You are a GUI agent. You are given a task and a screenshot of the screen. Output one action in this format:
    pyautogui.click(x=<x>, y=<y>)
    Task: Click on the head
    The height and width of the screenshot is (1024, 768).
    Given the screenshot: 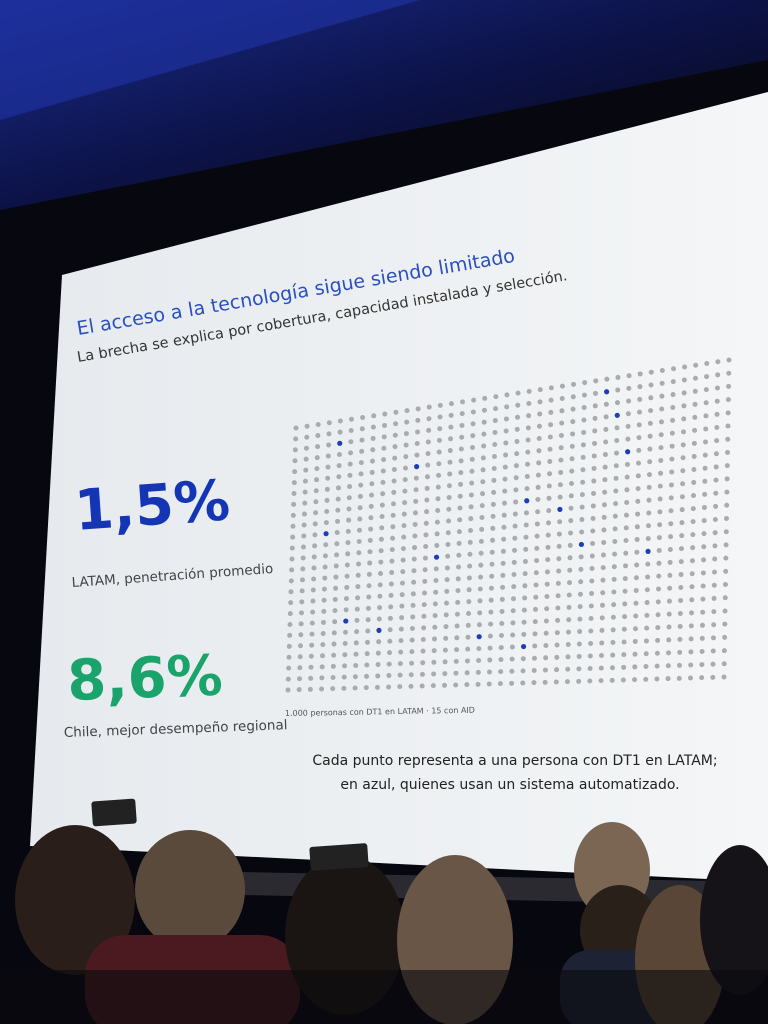 What is the action you would take?
    pyautogui.click(x=190, y=890)
    